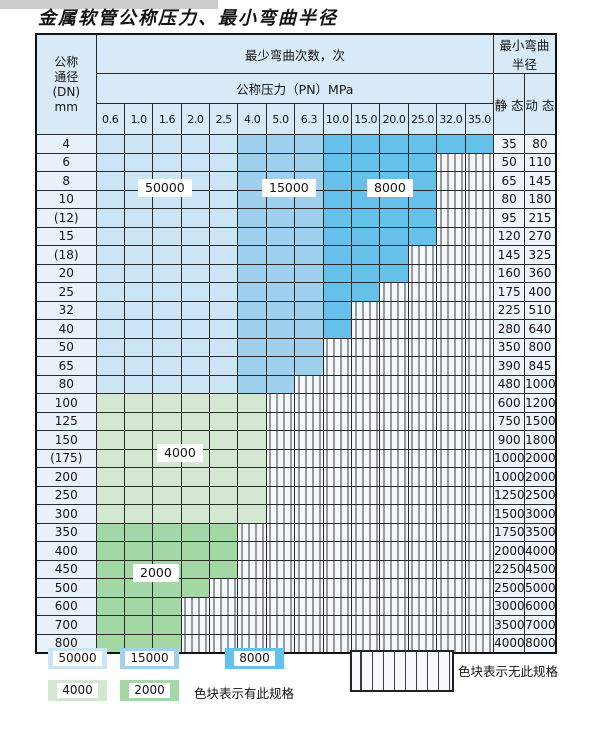  Describe the element at coordinates (540, 384) in the screenshot. I see `dynamic-radius-cell: 1000` at that location.